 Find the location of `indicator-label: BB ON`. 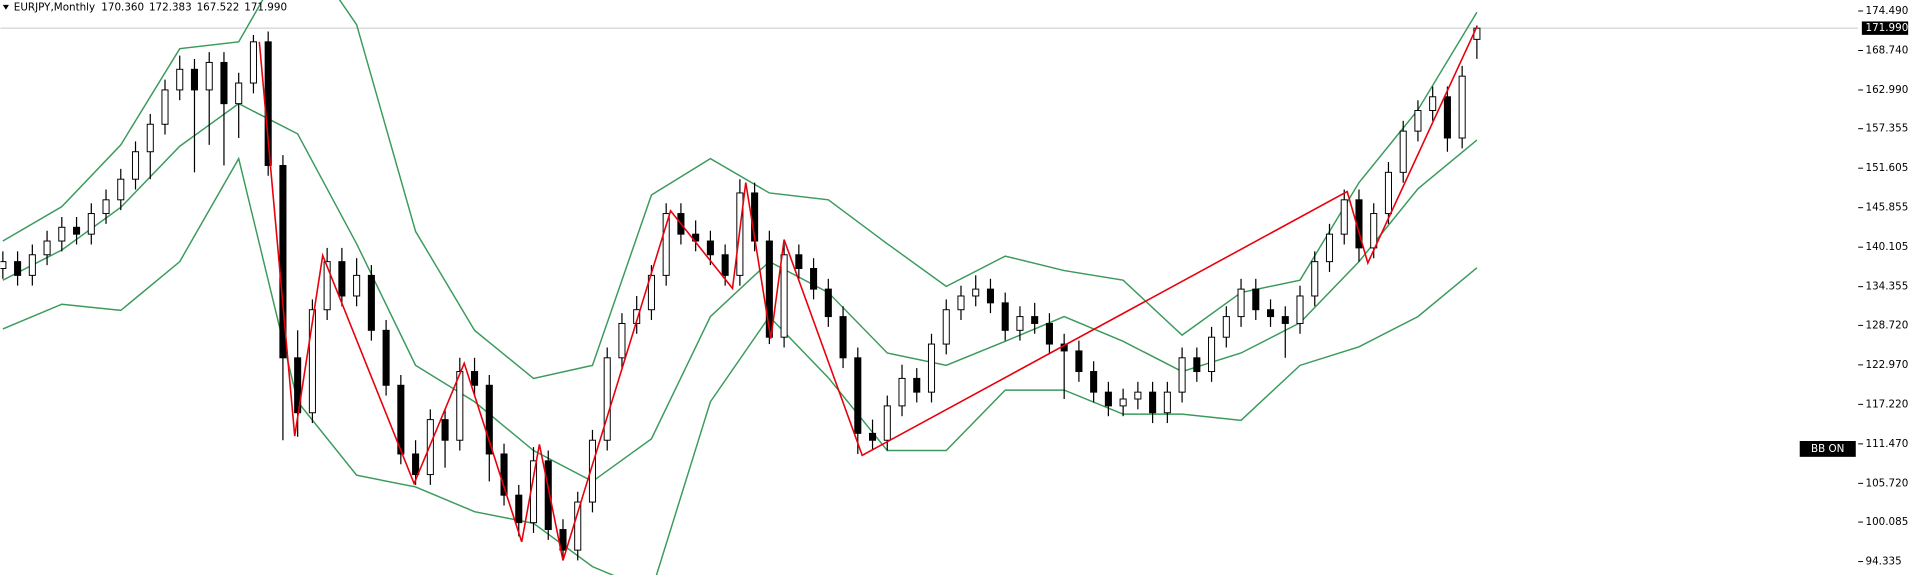

indicator-label: BB ON is located at coordinates (1827, 449).